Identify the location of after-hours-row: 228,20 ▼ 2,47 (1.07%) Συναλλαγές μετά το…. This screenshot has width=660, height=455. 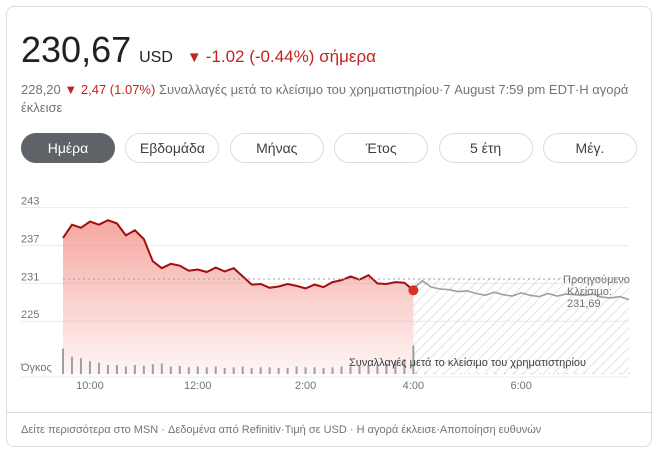
(326, 99).